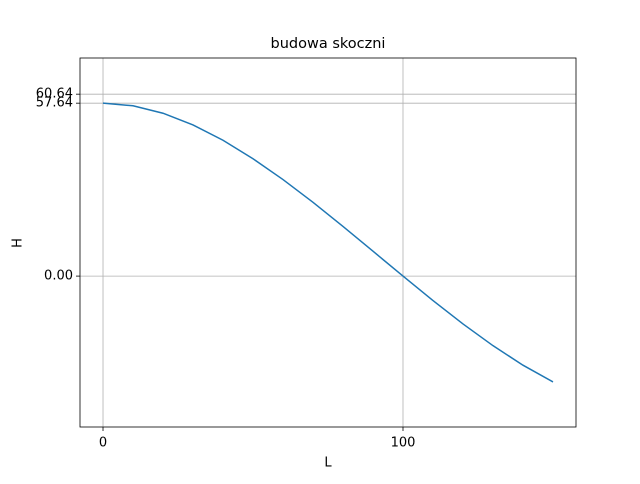  Describe the element at coordinates (328, 463) in the screenshot. I see `x-axis-label: L` at that location.